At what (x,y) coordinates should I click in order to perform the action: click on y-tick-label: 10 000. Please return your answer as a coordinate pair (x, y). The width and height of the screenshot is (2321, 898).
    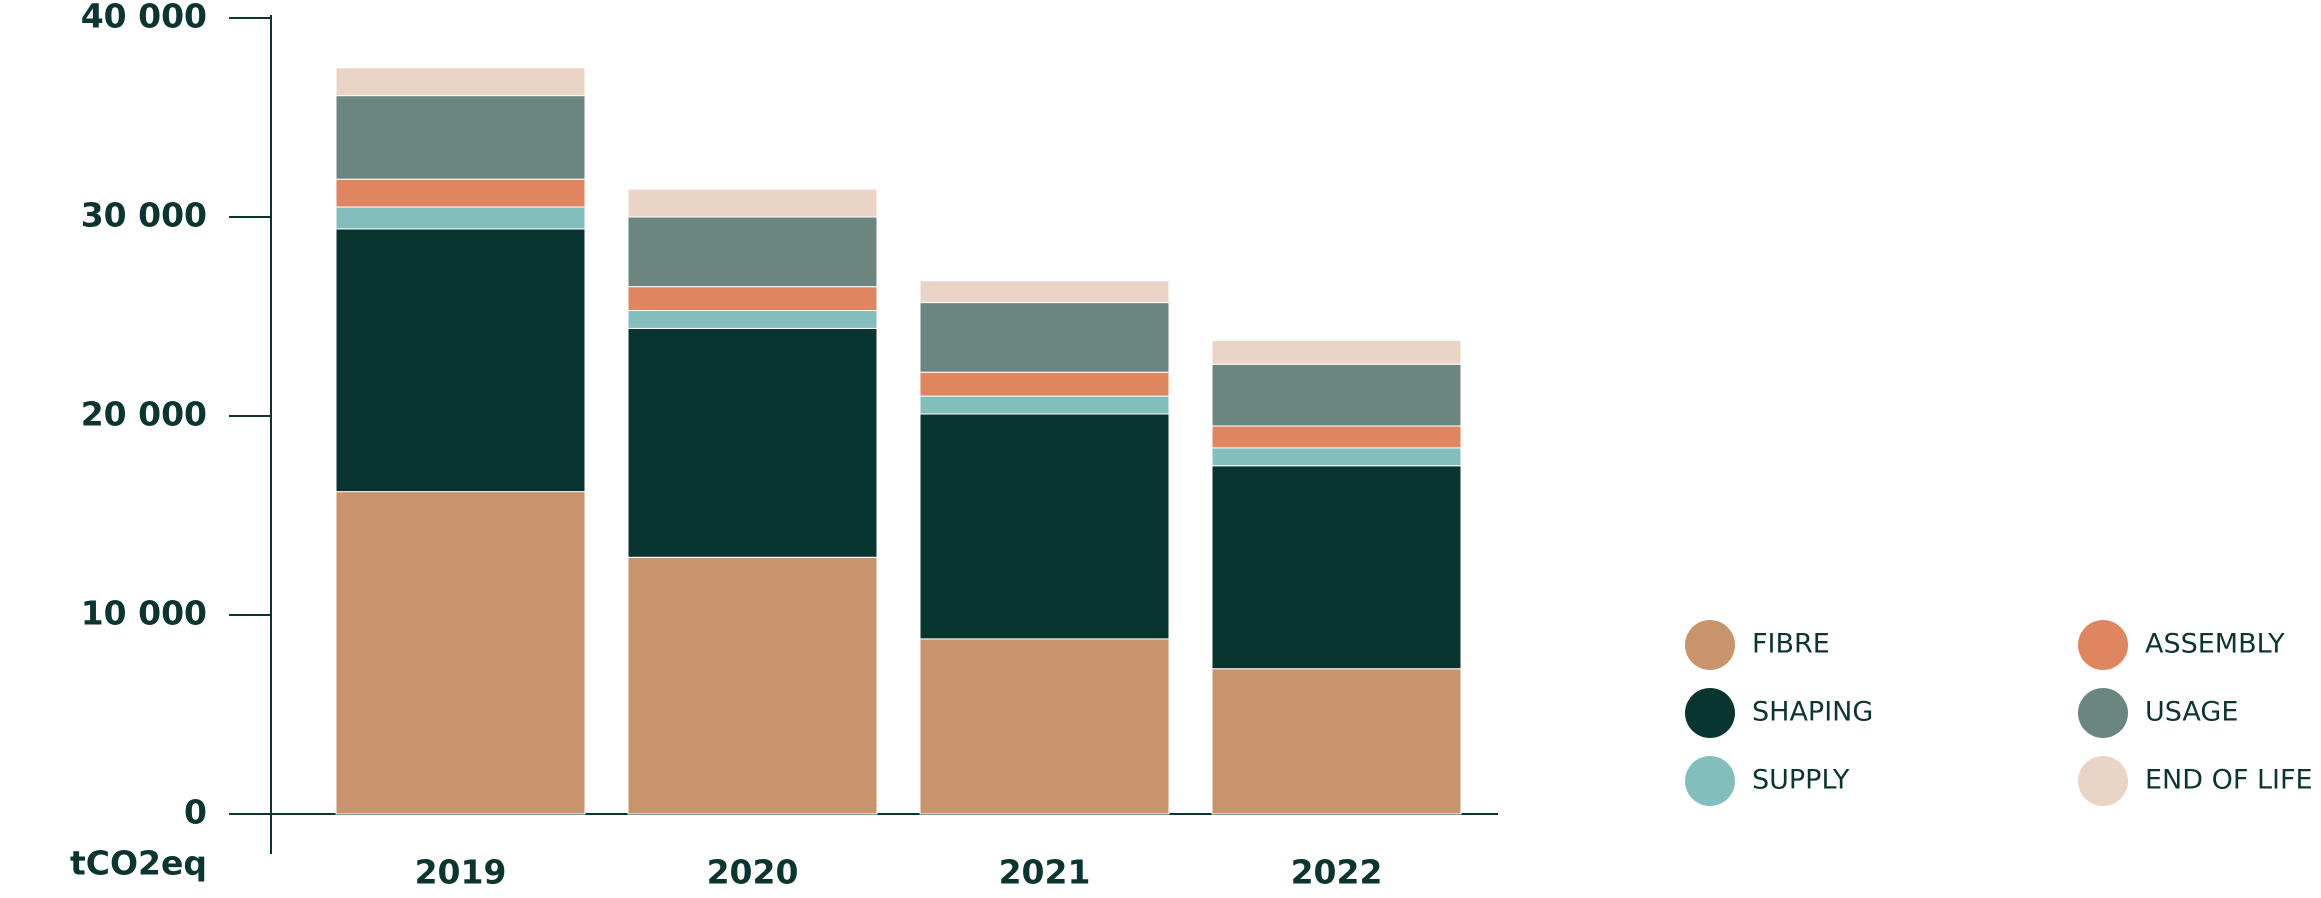
    Looking at the image, I should click on (144, 613).